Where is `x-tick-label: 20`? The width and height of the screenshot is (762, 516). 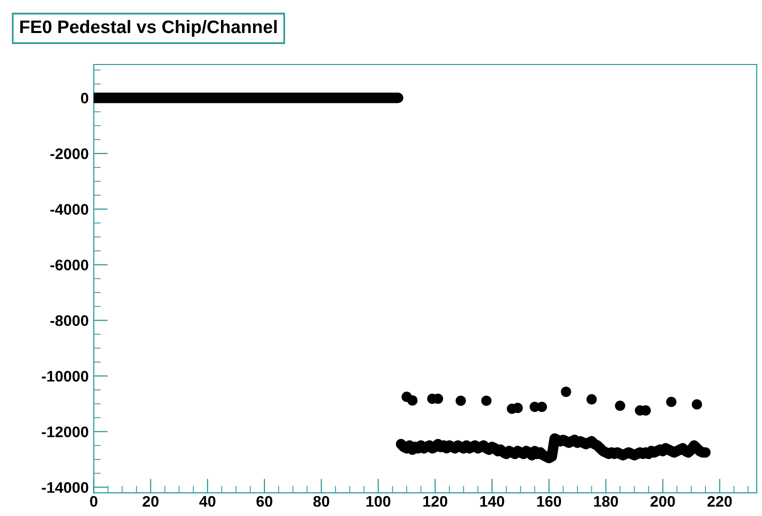 x-tick-label: 20 is located at coordinates (150, 501).